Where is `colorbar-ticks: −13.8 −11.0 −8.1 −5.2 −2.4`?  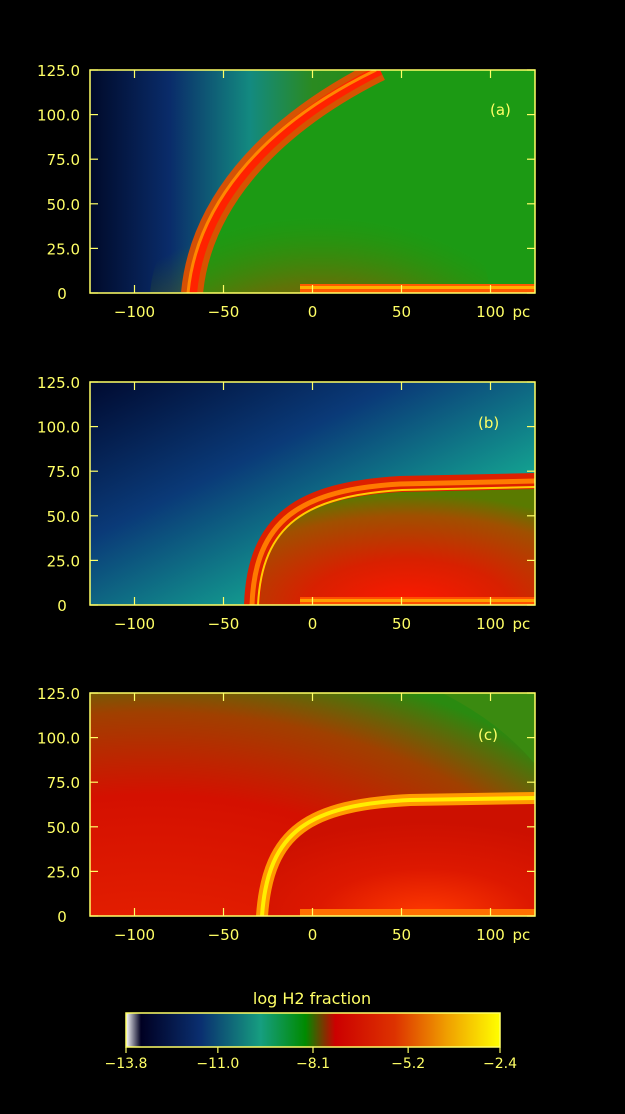 colorbar-ticks: −13.8 −11.0 −8.1 −5.2 −2.4 is located at coordinates (311, 1059).